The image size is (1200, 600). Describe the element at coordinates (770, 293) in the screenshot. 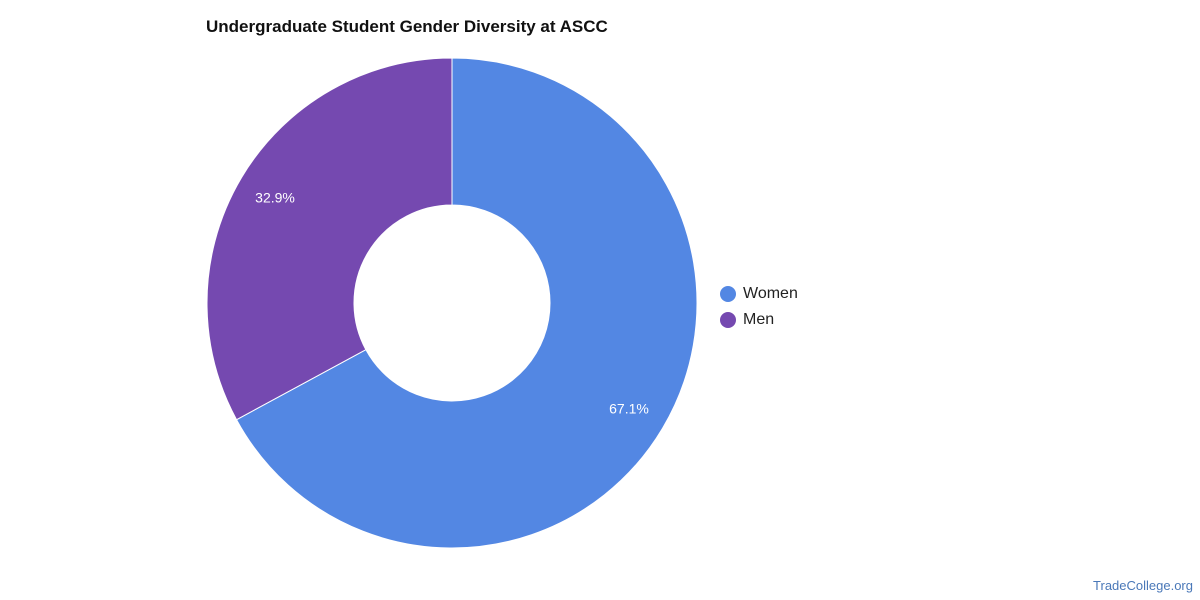

I see `legend-label-women: Women` at that location.